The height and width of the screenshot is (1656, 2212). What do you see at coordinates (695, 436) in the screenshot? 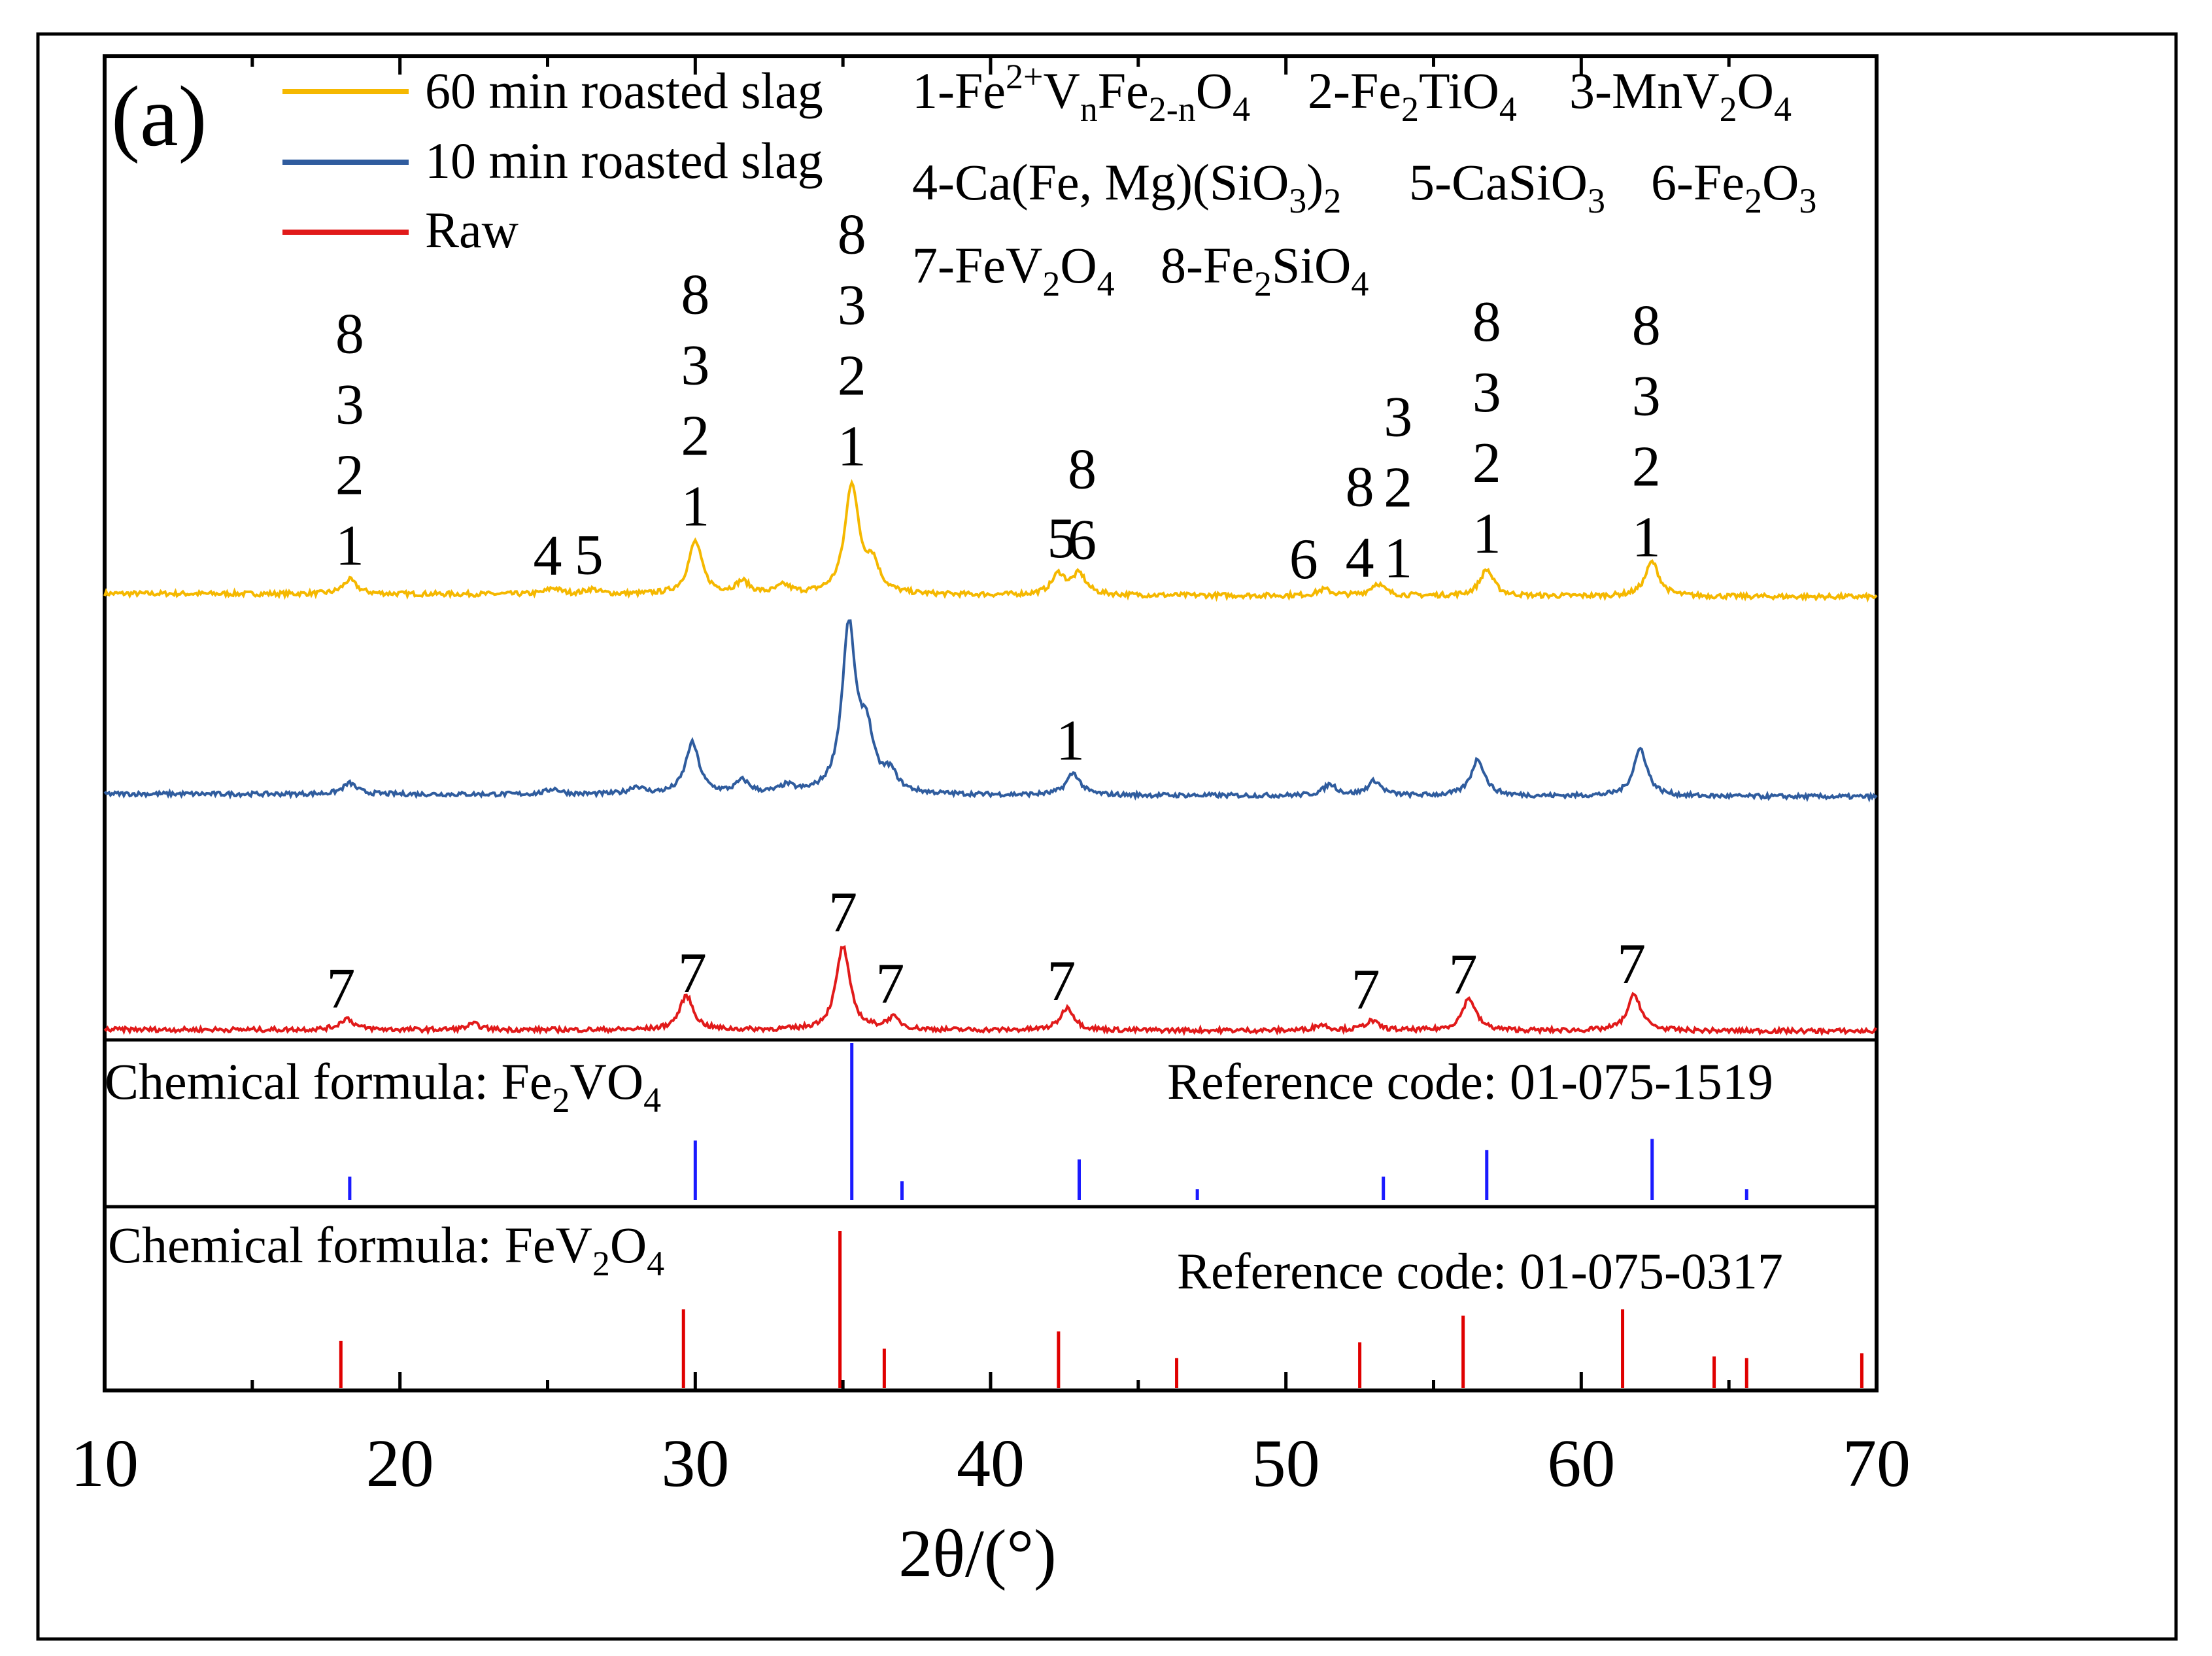
I see `peak-label-3-2: 2` at bounding box center [695, 436].